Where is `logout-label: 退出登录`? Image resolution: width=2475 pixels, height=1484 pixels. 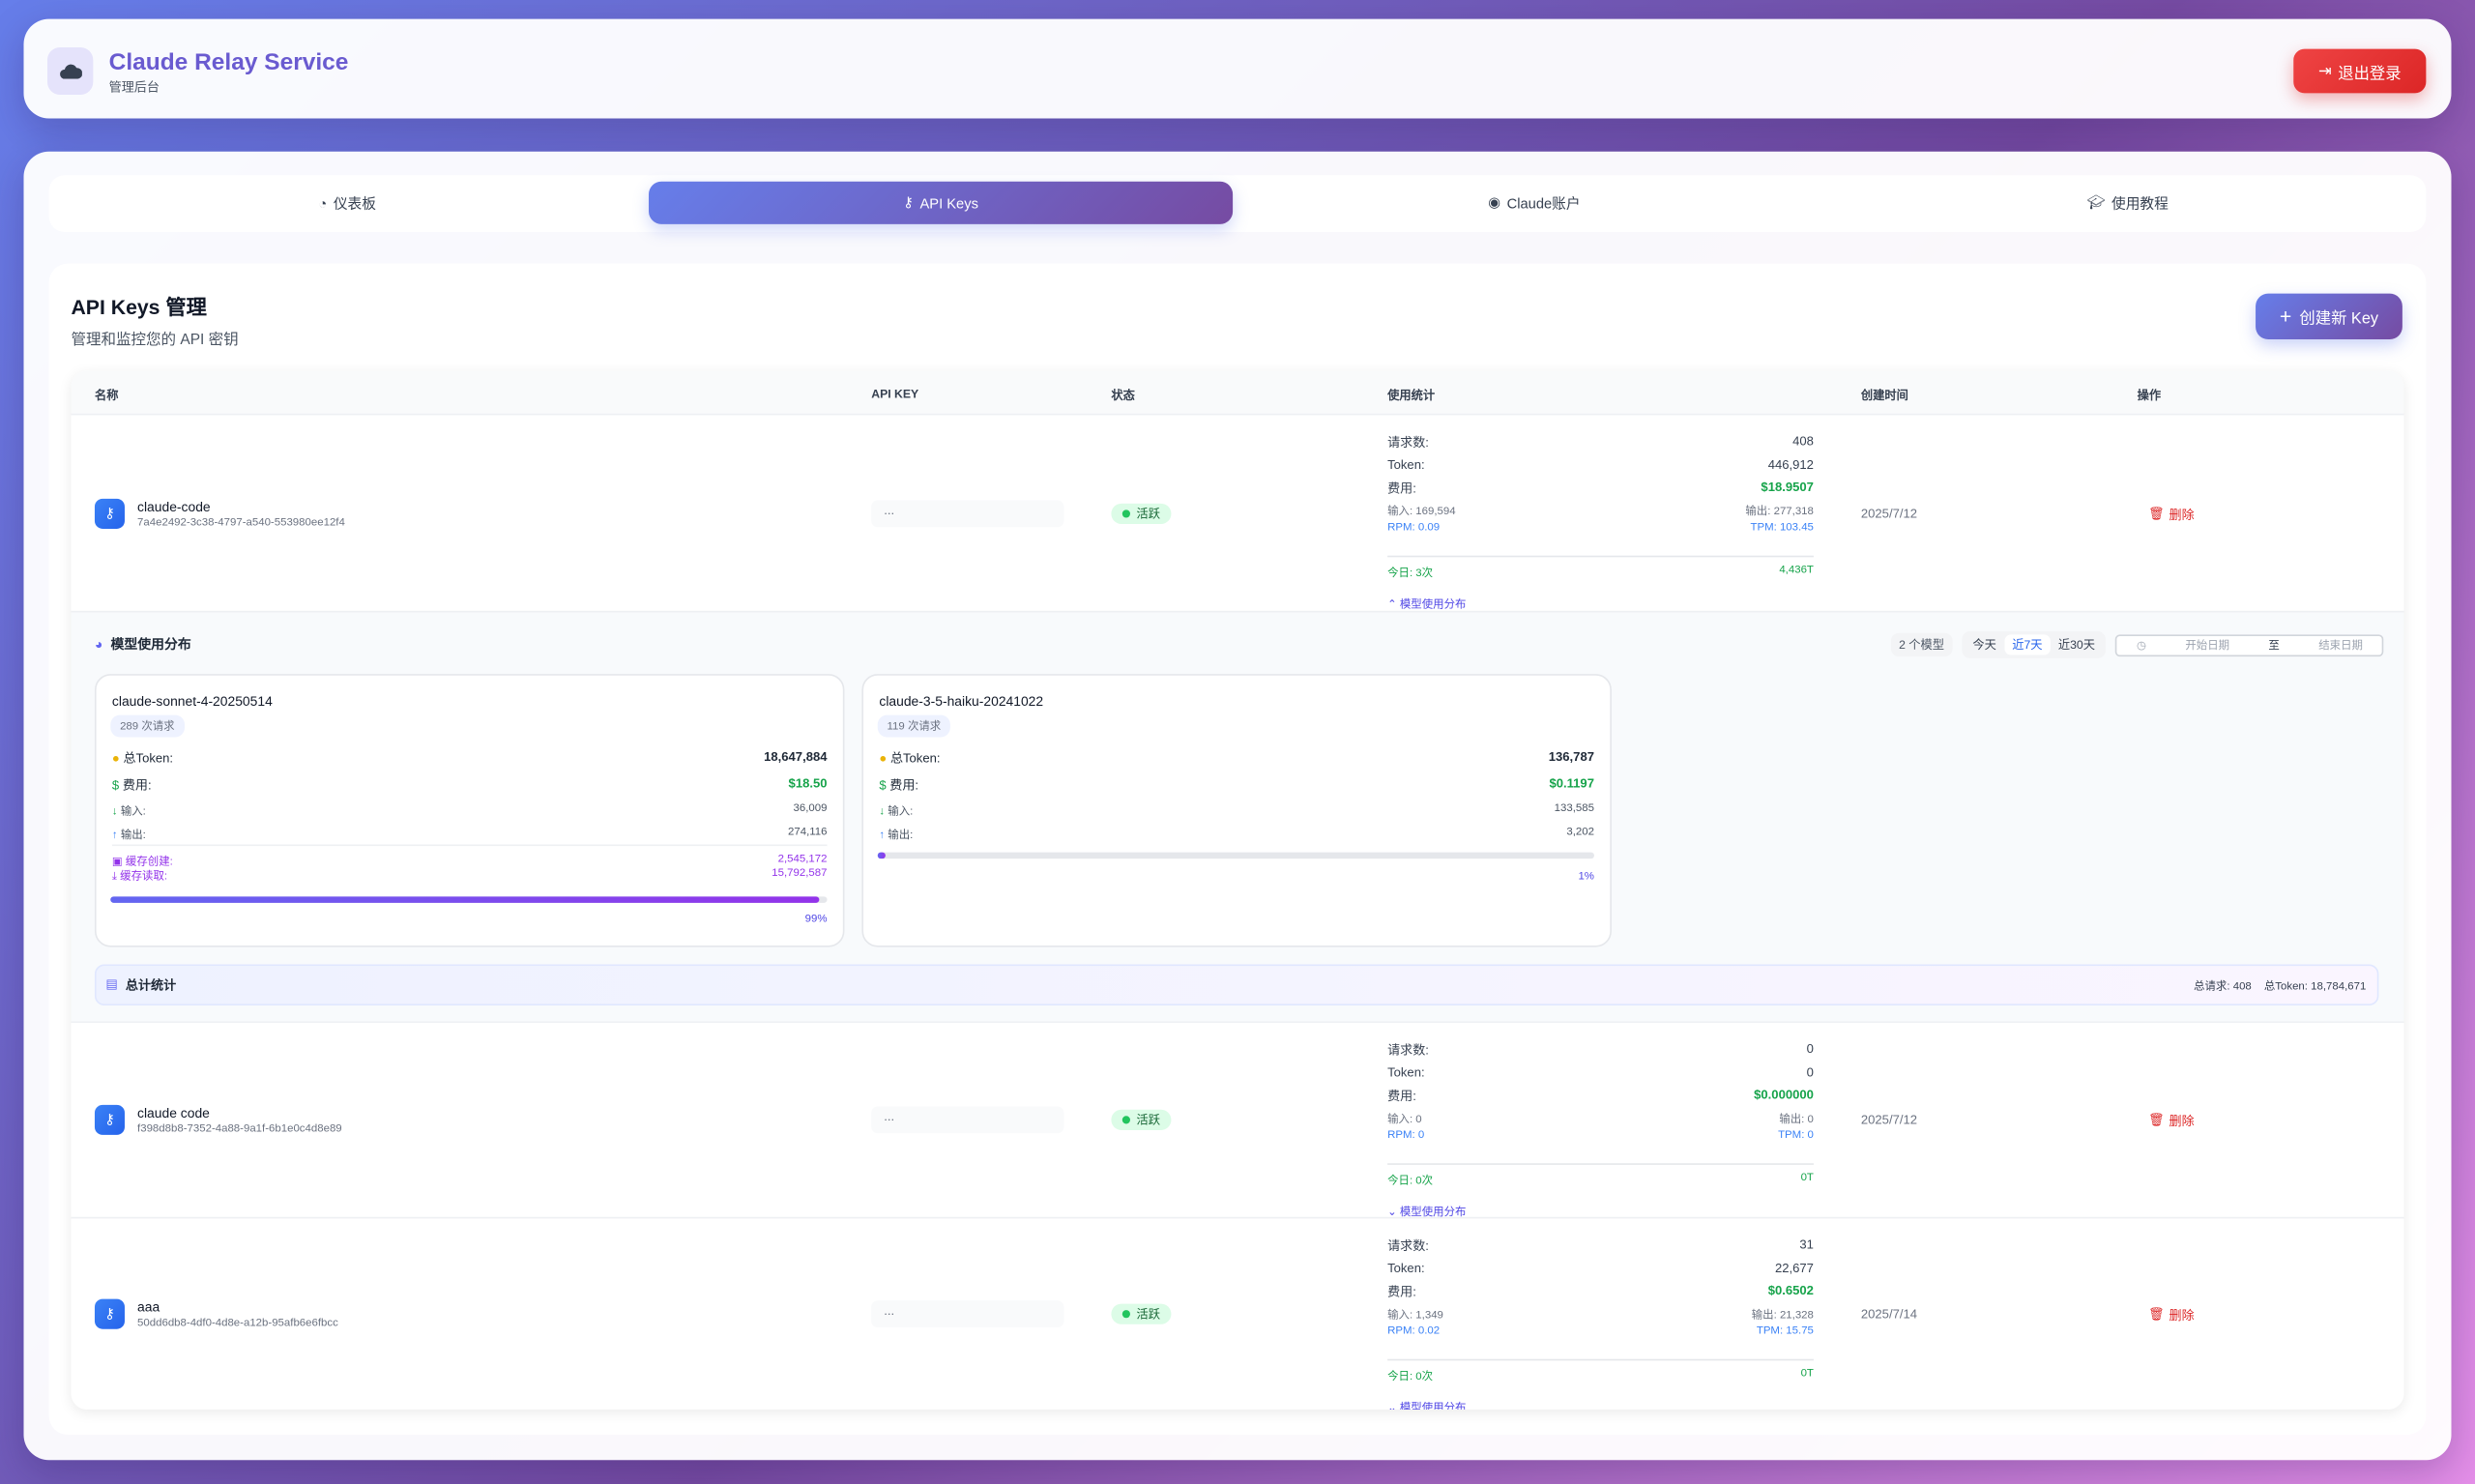 logout-label: 退出登录 is located at coordinates (2370, 74).